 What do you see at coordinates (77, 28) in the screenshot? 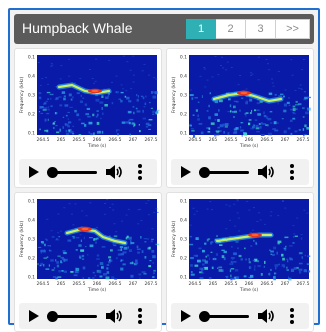
I see `panel-title: Humpback Whale` at bounding box center [77, 28].